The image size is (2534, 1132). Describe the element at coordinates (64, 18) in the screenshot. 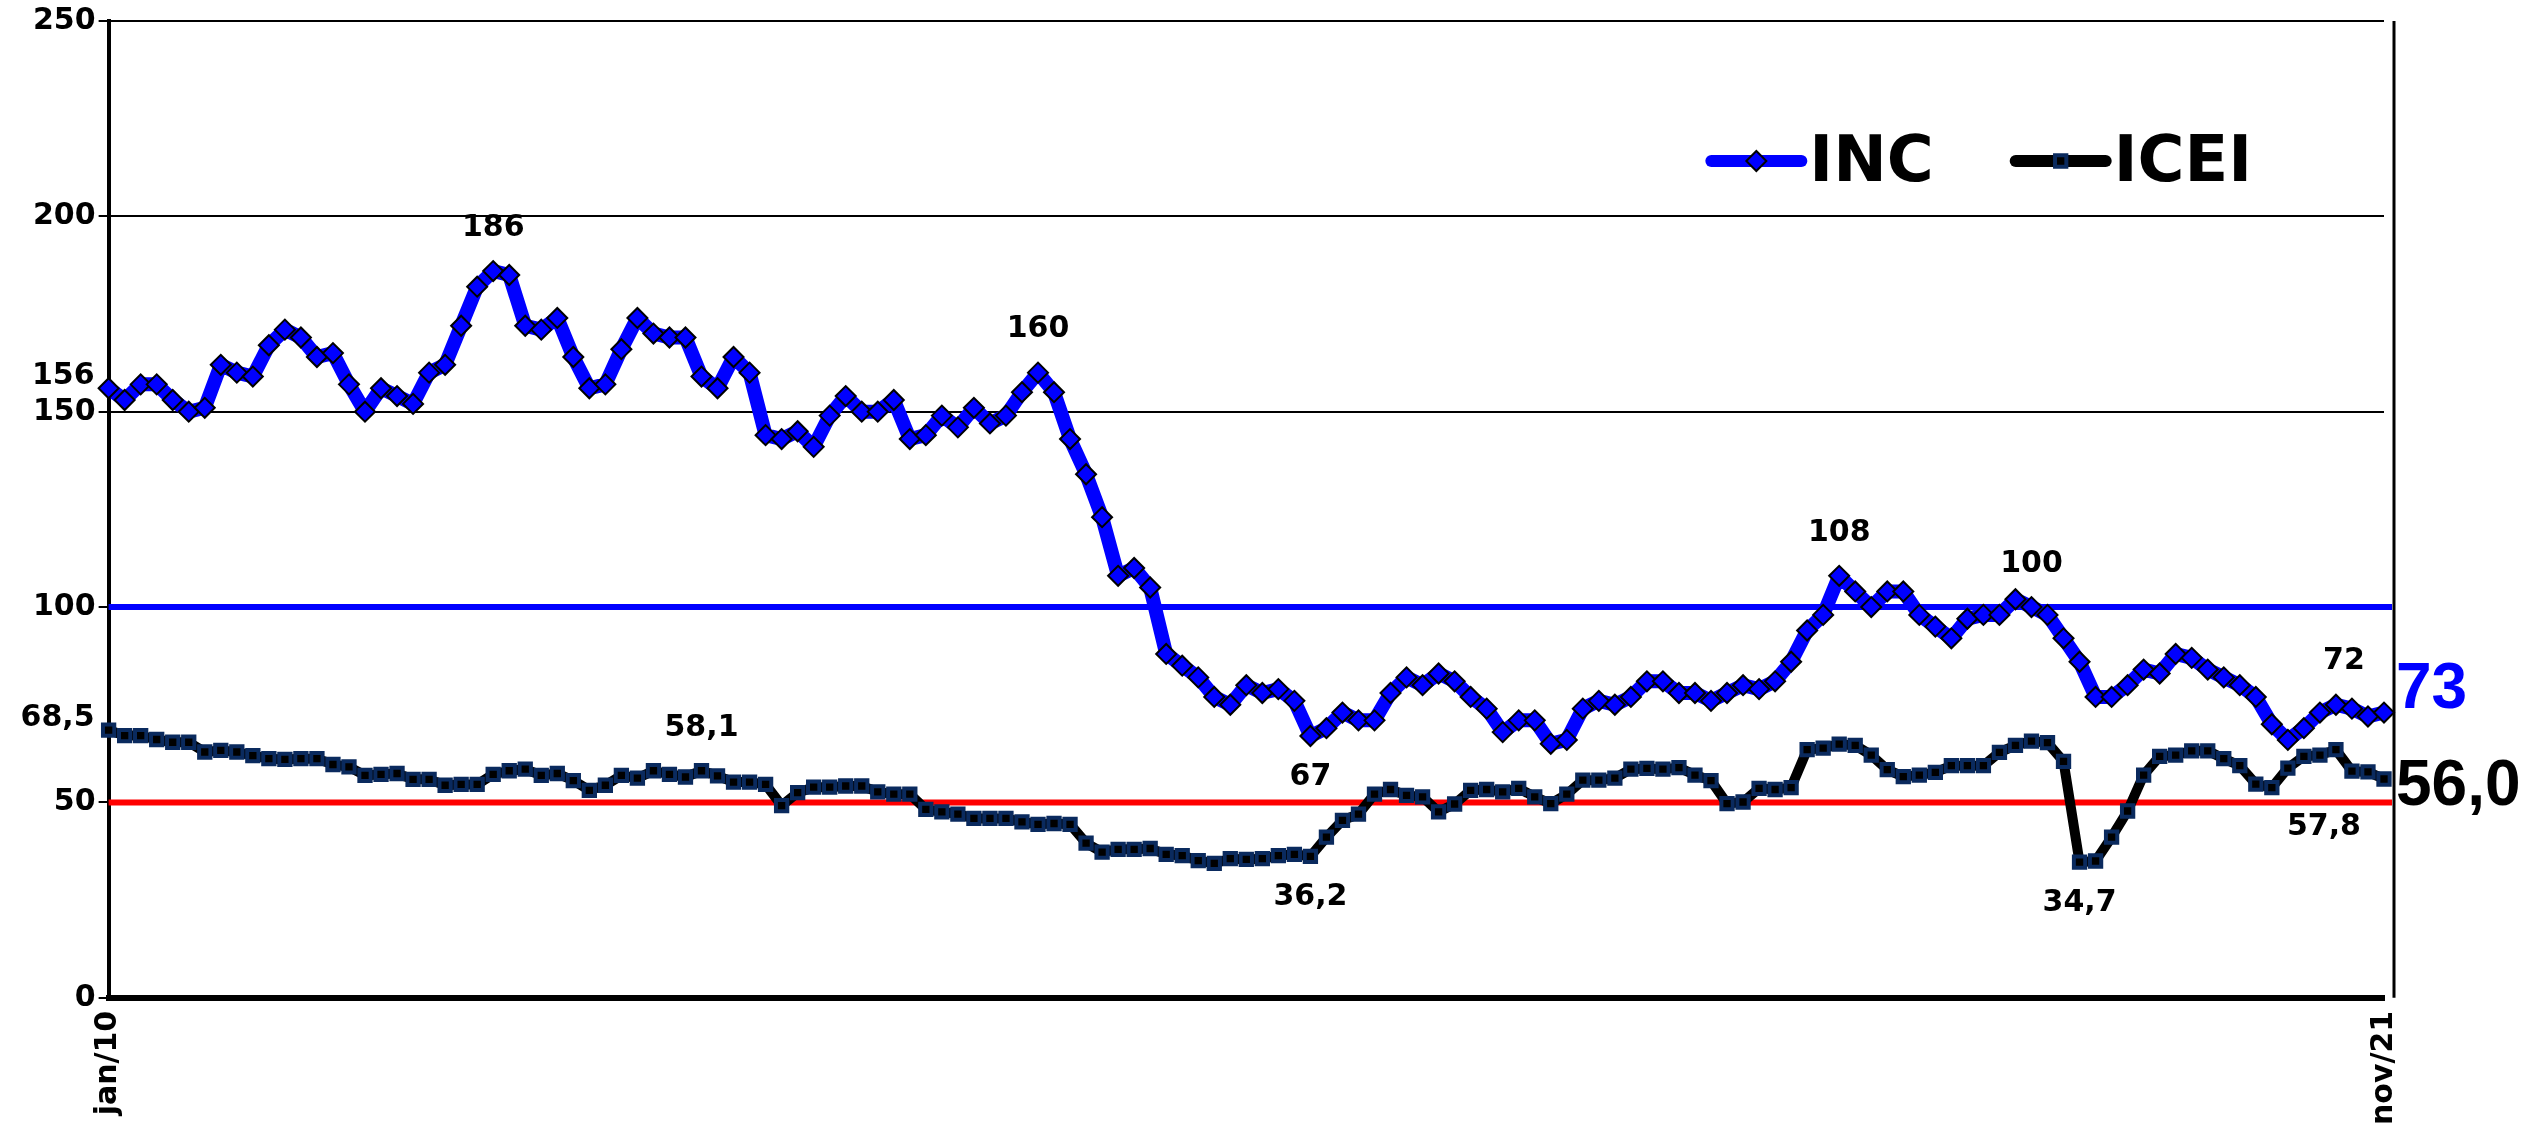

I see `y-tick-label: 250` at that location.